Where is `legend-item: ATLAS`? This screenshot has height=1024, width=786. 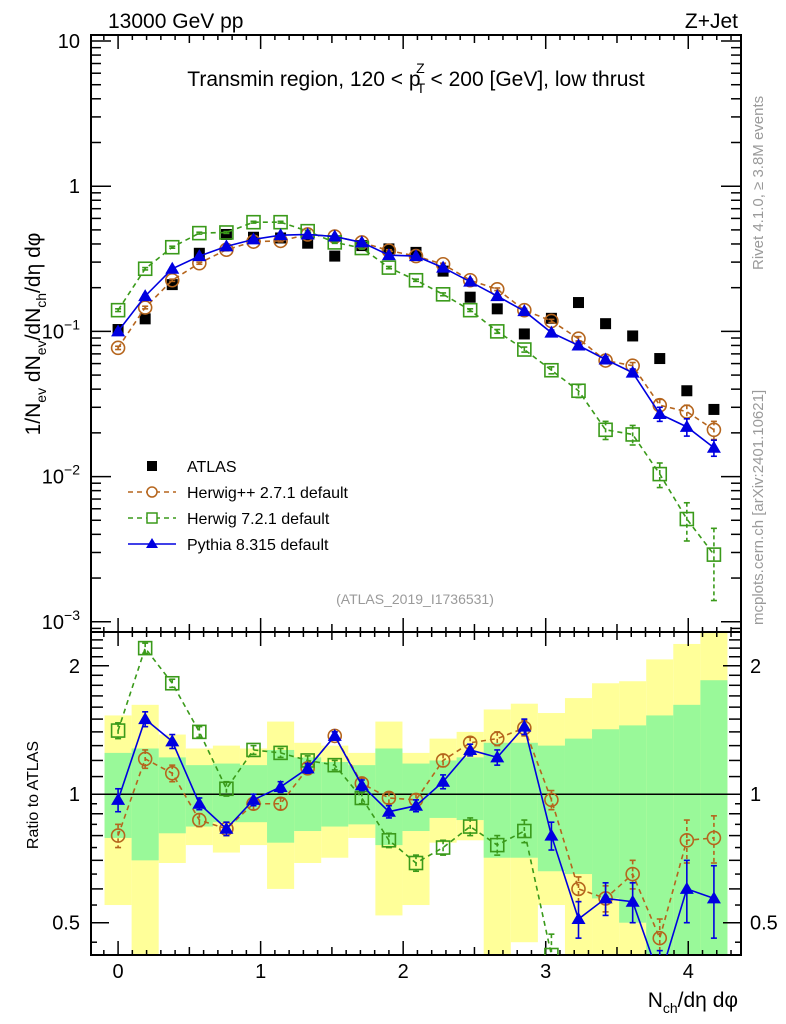
legend-item: ATLAS is located at coordinates (192, 467).